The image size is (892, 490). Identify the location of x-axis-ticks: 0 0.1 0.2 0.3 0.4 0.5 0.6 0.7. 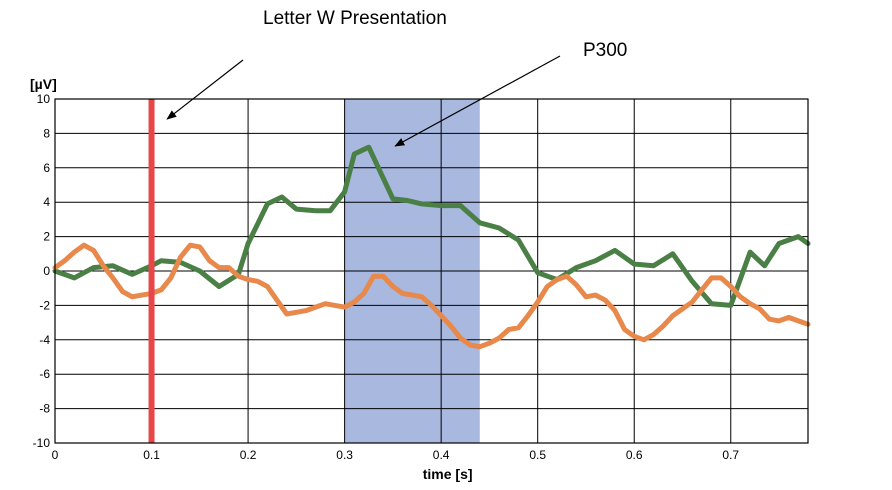
(396, 455).